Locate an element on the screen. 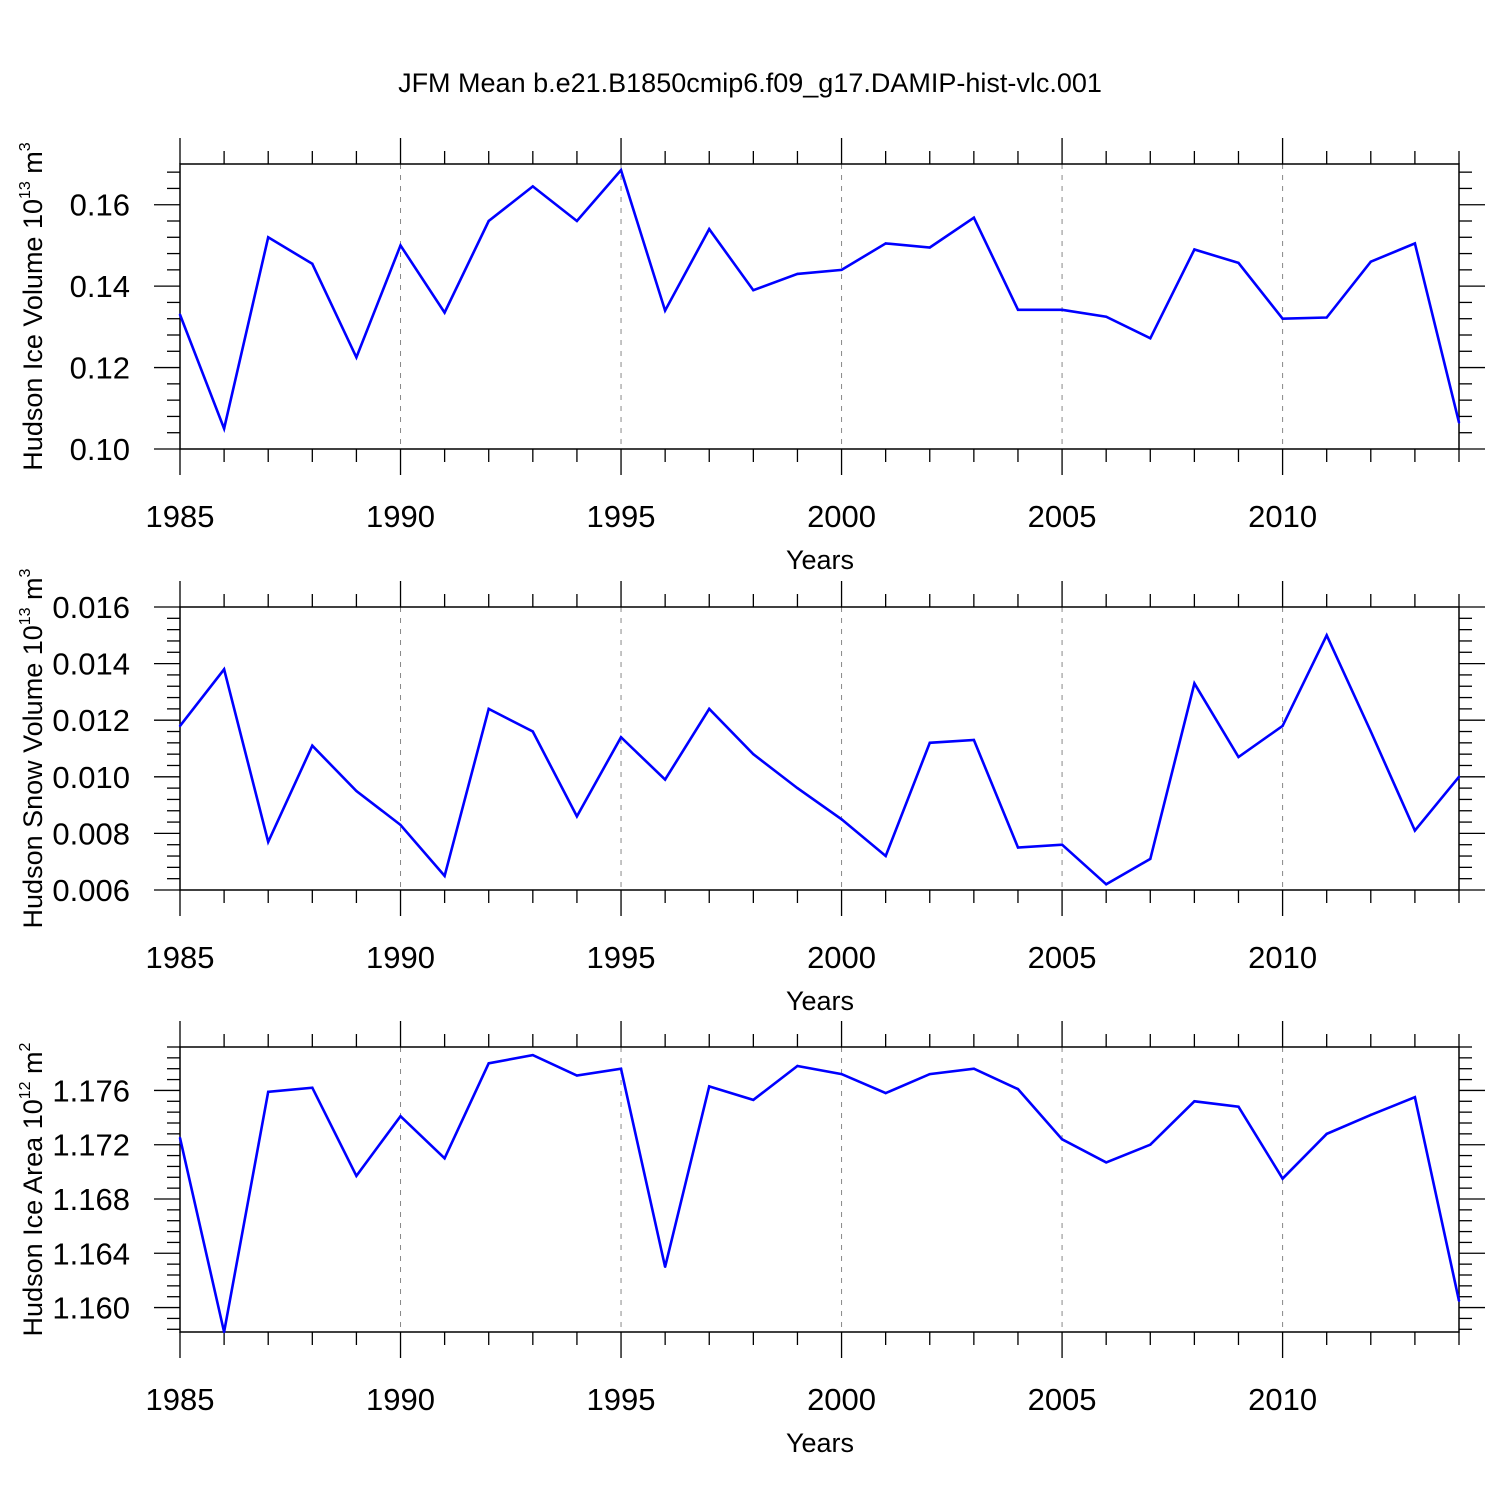 The image size is (1500, 1505). y-axis-title-part: Hudson Ice Volume 10 is located at coordinates (33, 335).